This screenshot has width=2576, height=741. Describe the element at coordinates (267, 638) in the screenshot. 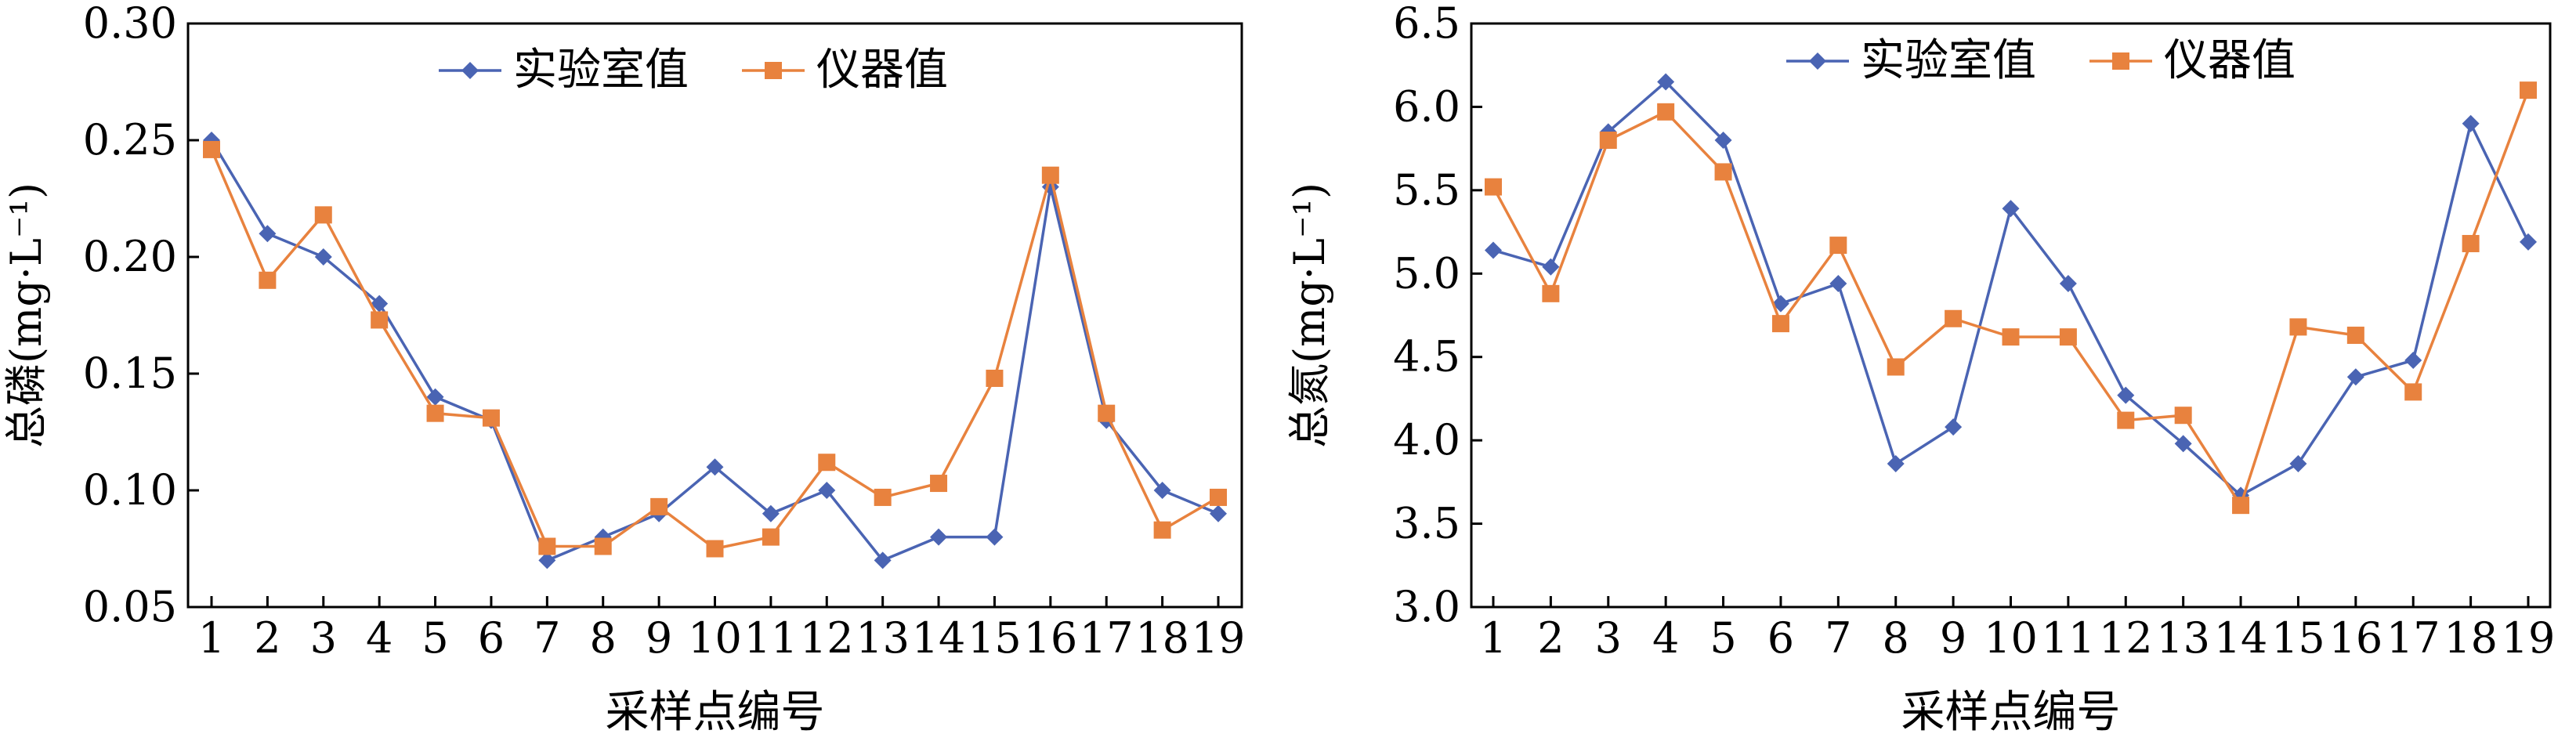

I see `x-tick-label: 2` at that location.